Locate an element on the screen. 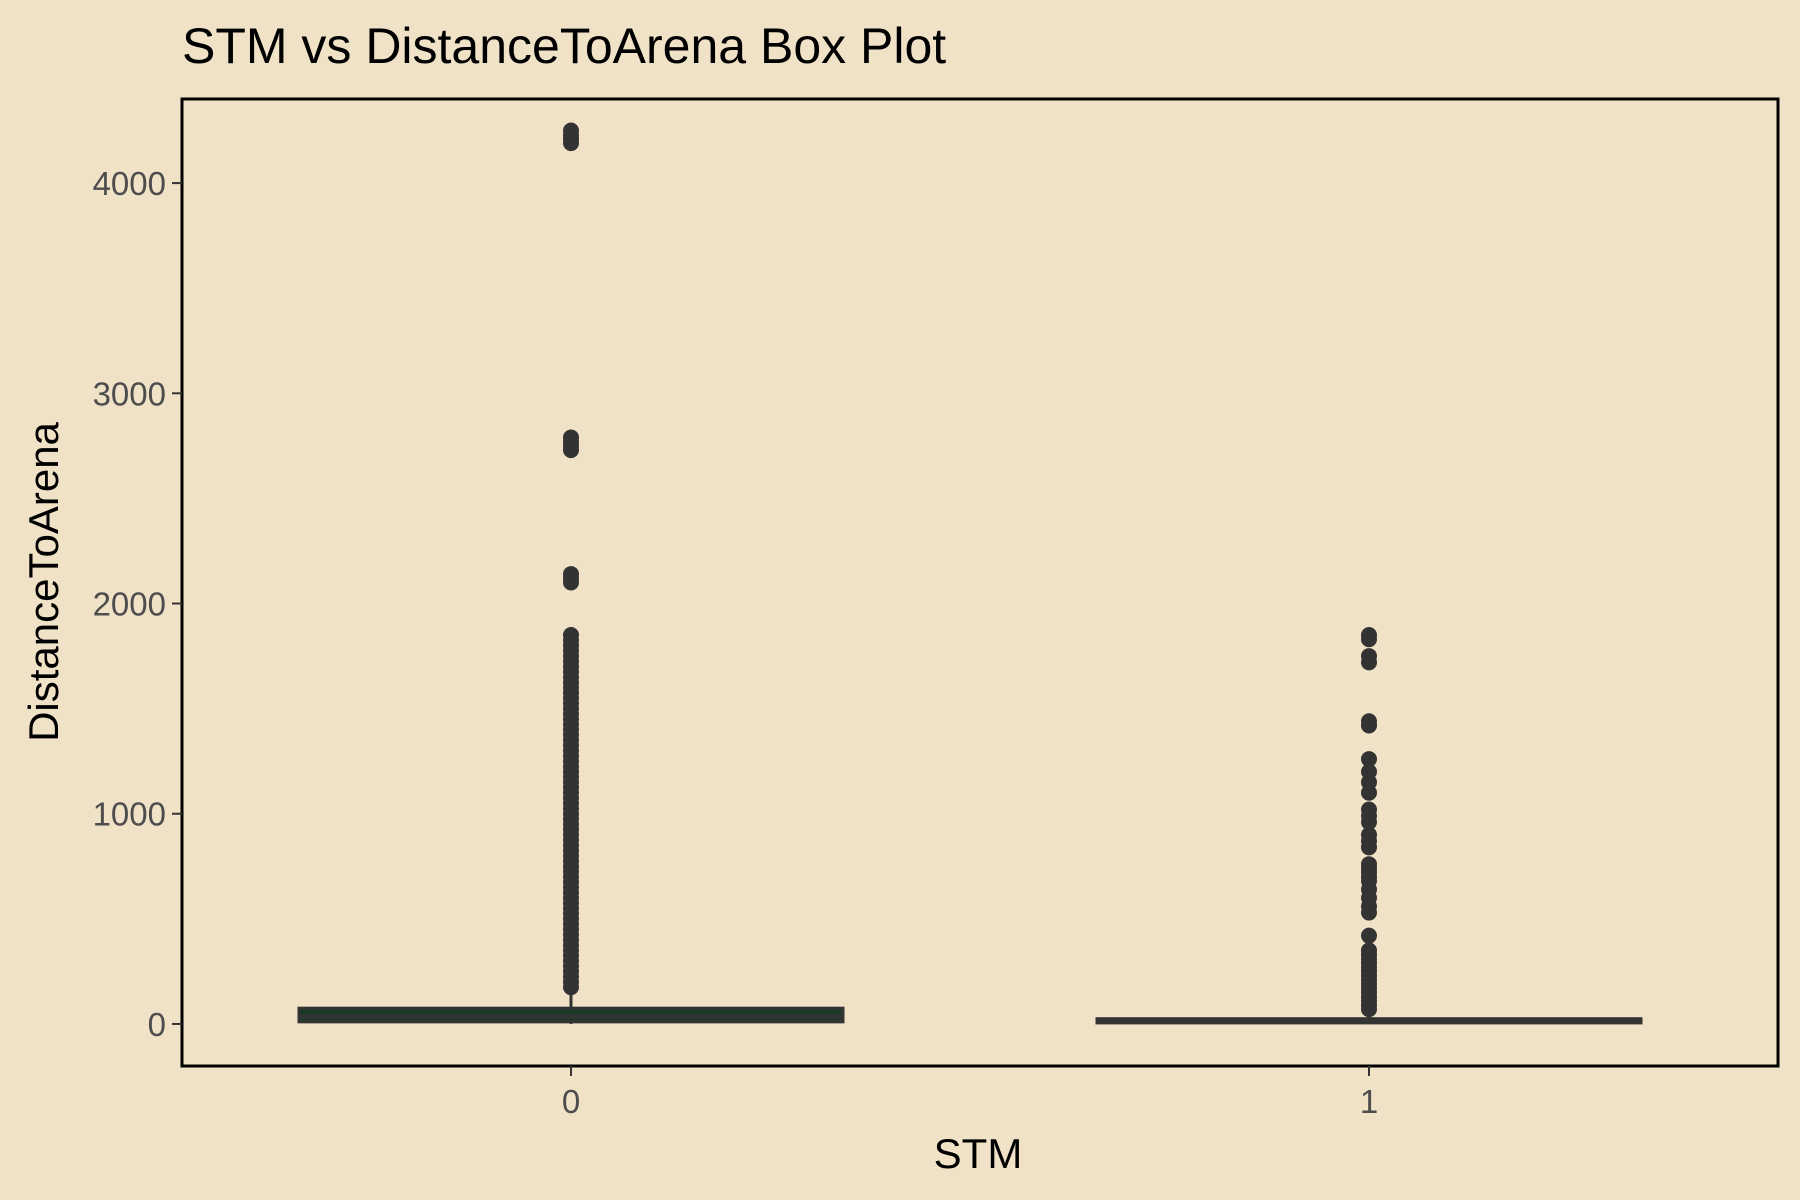 The height and width of the screenshot is (1200, 1800). y-tick-label: 0 is located at coordinates (157, 1024).